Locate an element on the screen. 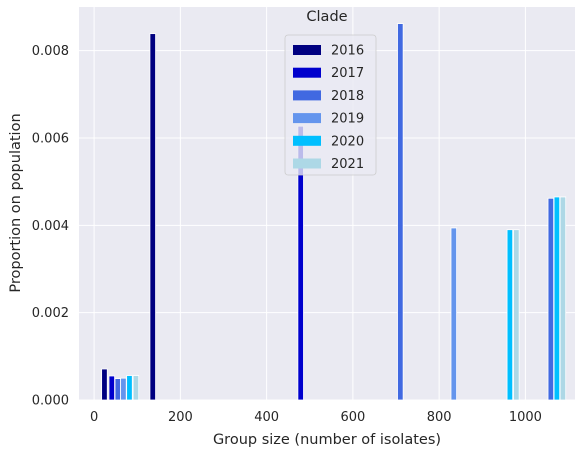 The image size is (588, 457). legend-swatch-2021 is located at coordinates (307, 163).